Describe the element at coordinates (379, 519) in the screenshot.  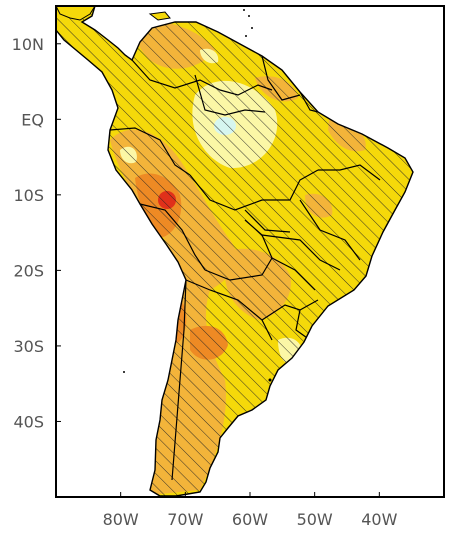
I see `lon-tick-label: 40W` at that location.